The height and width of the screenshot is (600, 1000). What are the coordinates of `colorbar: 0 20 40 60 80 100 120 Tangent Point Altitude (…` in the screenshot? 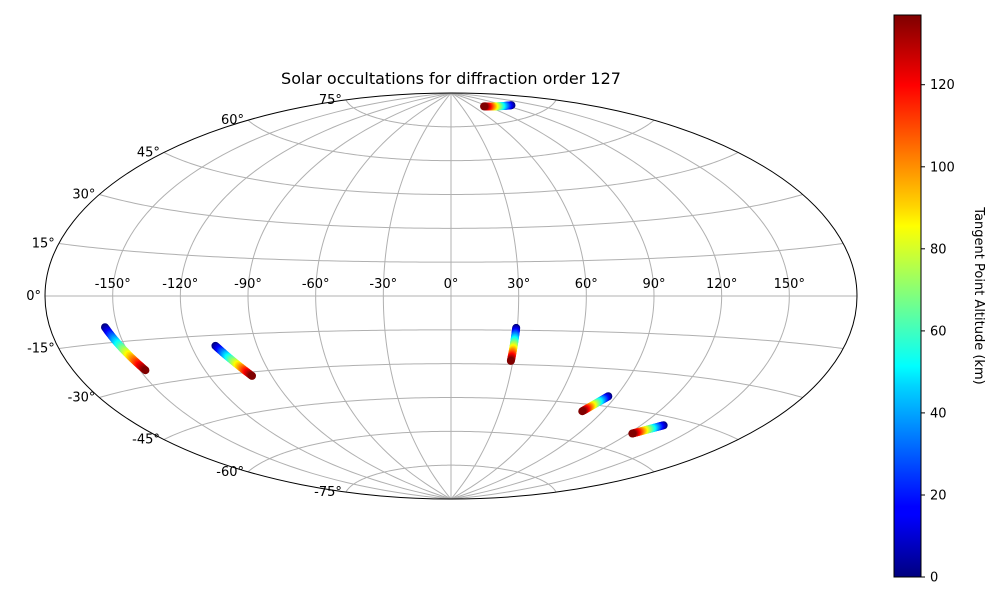 It's located at (939, 300).